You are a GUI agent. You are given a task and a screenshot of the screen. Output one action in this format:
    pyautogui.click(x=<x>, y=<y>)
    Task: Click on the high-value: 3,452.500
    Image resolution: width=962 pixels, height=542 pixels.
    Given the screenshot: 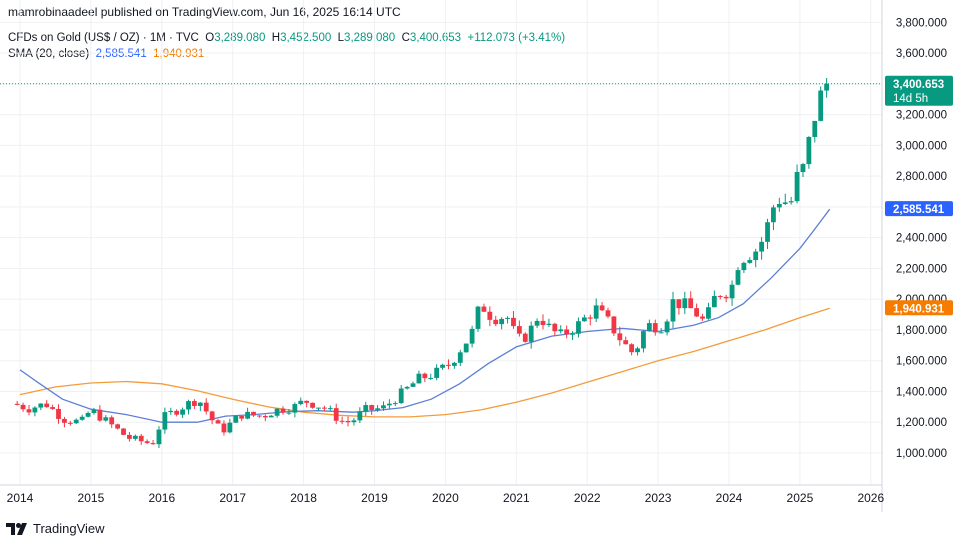 What is the action you would take?
    pyautogui.click(x=306, y=38)
    